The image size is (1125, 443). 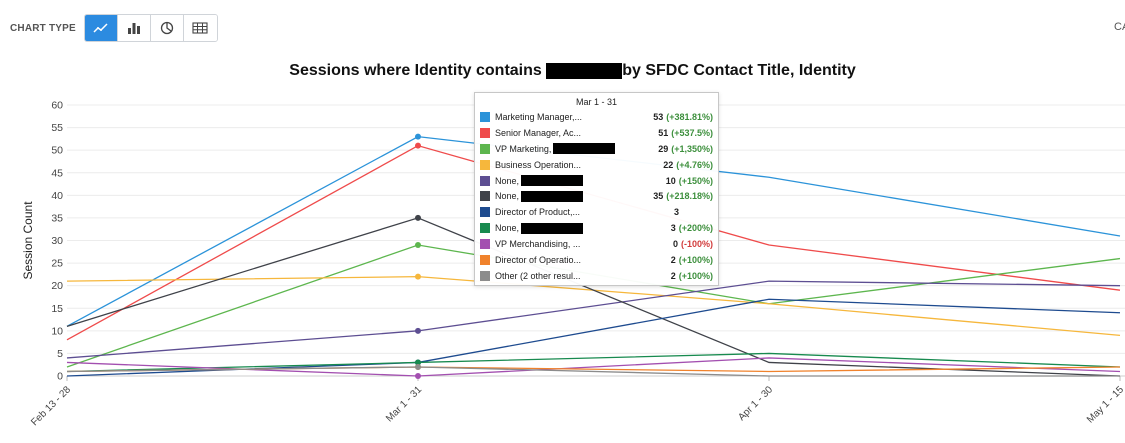 I want to click on tooltip-value: 53, so click(x=658, y=116).